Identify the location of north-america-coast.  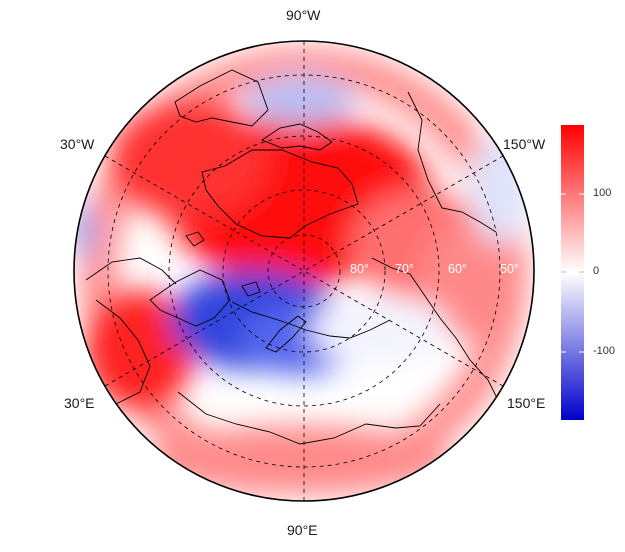
(221, 98).